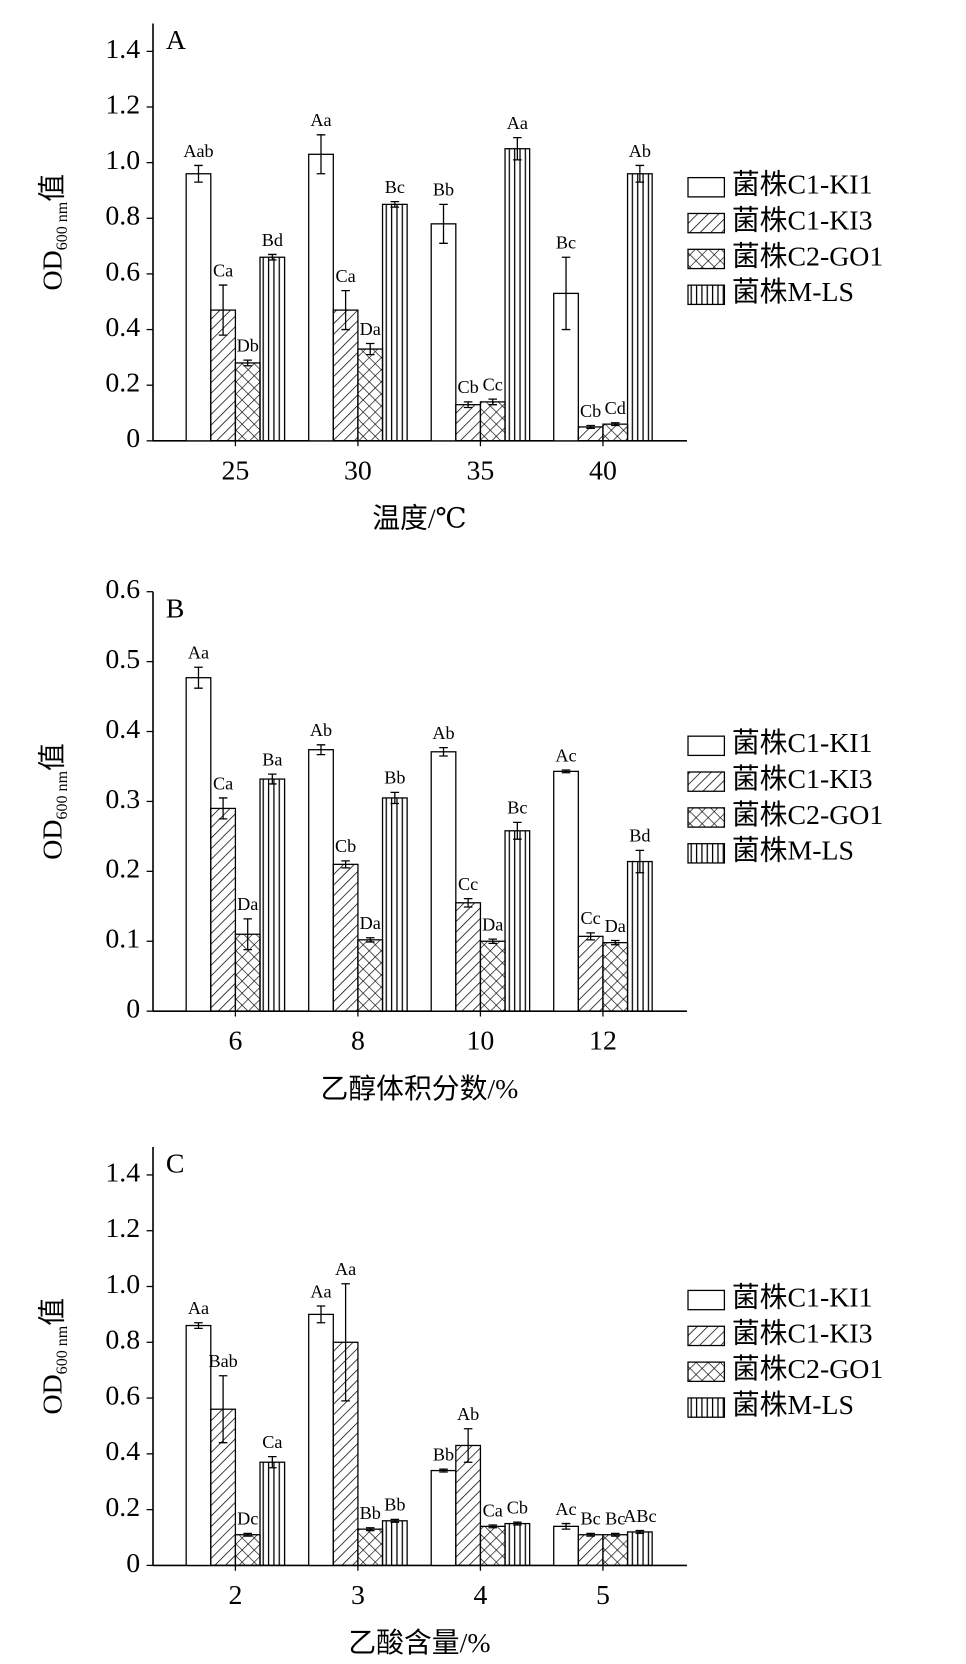  What do you see at coordinates (122, 104) in the screenshot?
I see `y-tick-label: 1.2` at bounding box center [122, 104].